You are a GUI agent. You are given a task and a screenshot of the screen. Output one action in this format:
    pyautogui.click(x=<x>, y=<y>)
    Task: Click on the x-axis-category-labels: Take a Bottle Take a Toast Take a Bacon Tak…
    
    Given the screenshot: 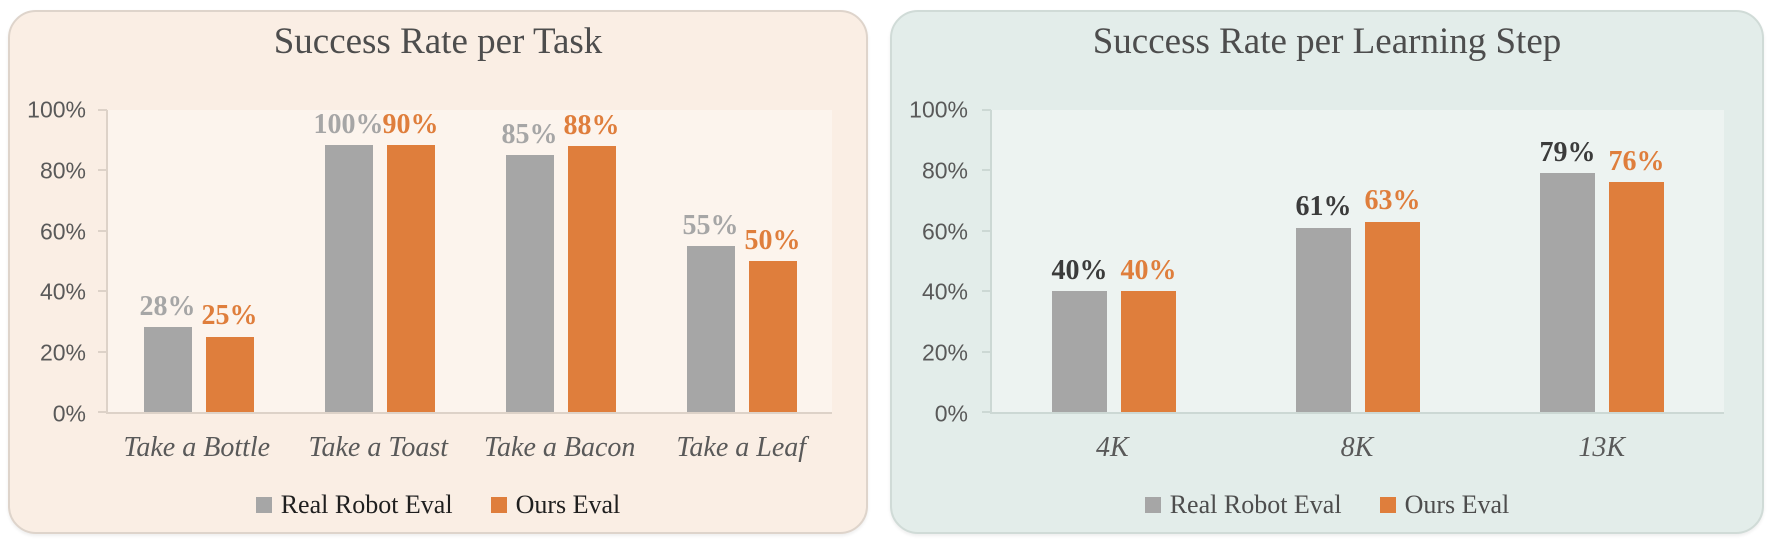 What is the action you would take?
    pyautogui.click(x=469, y=448)
    